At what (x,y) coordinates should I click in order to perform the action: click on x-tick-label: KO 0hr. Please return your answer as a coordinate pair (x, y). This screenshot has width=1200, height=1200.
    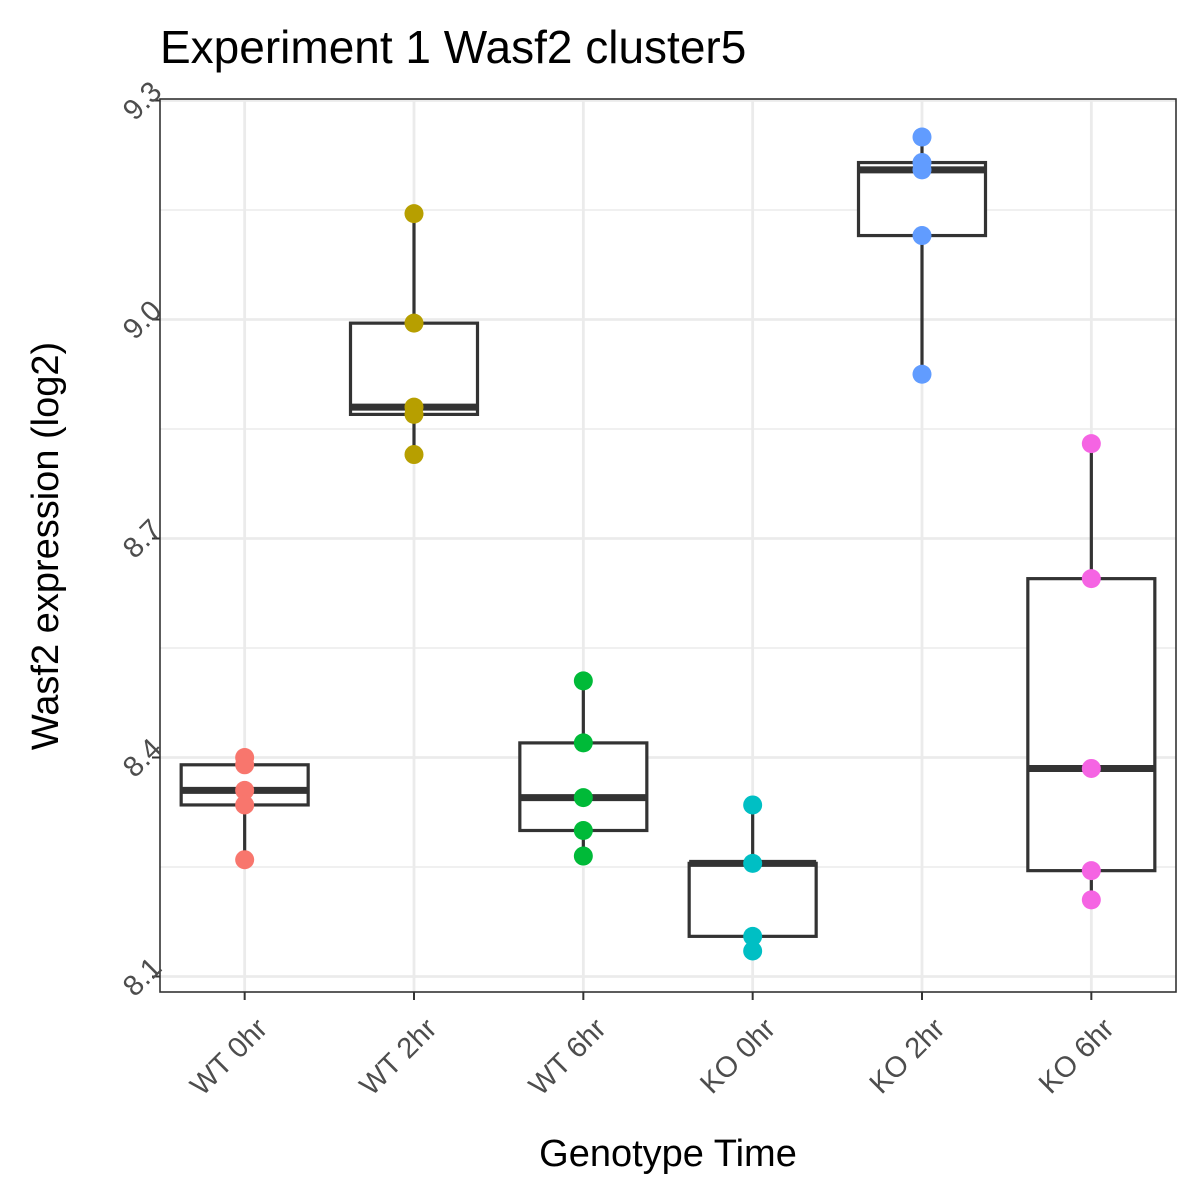
    Looking at the image, I should click on (738, 1056).